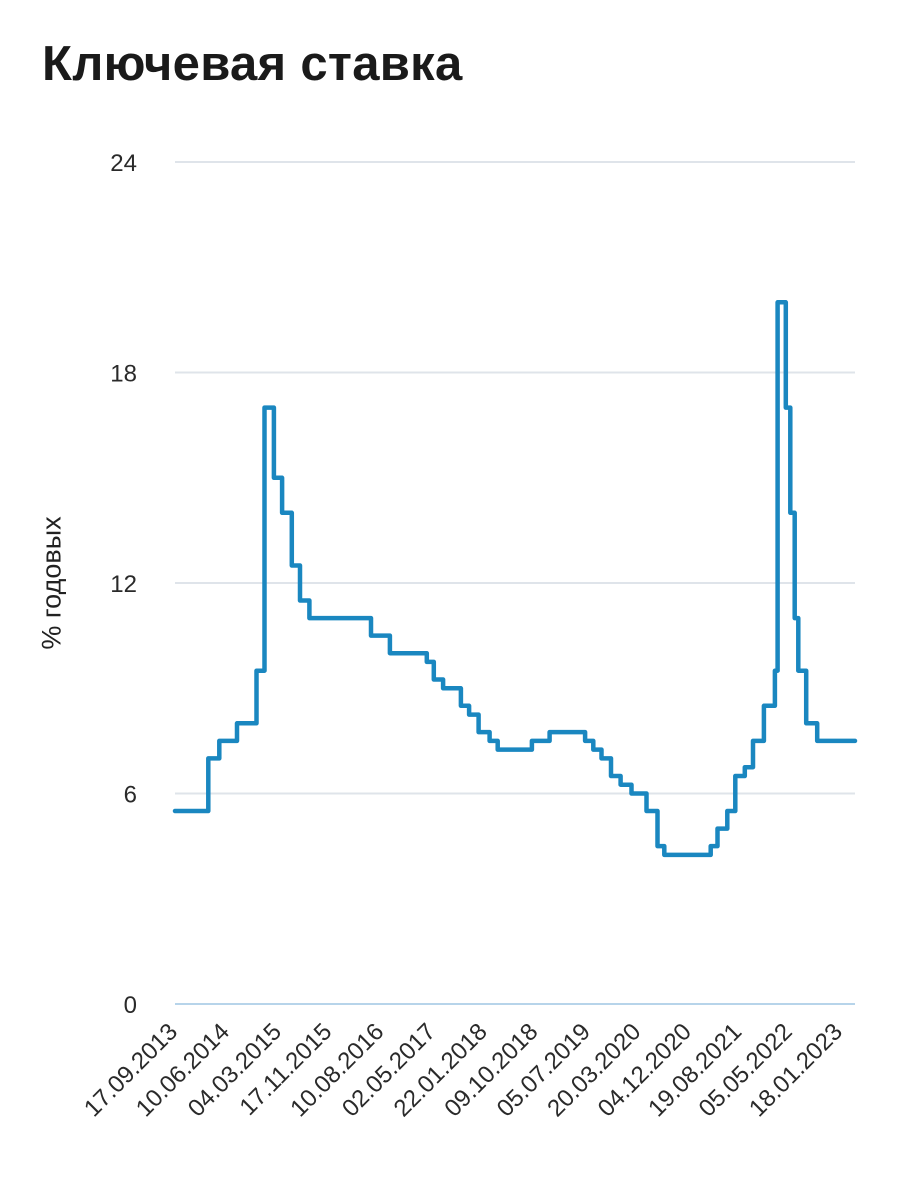 This screenshot has height=1200, width=922. I want to click on y-tick-label: 6, so click(130, 795).